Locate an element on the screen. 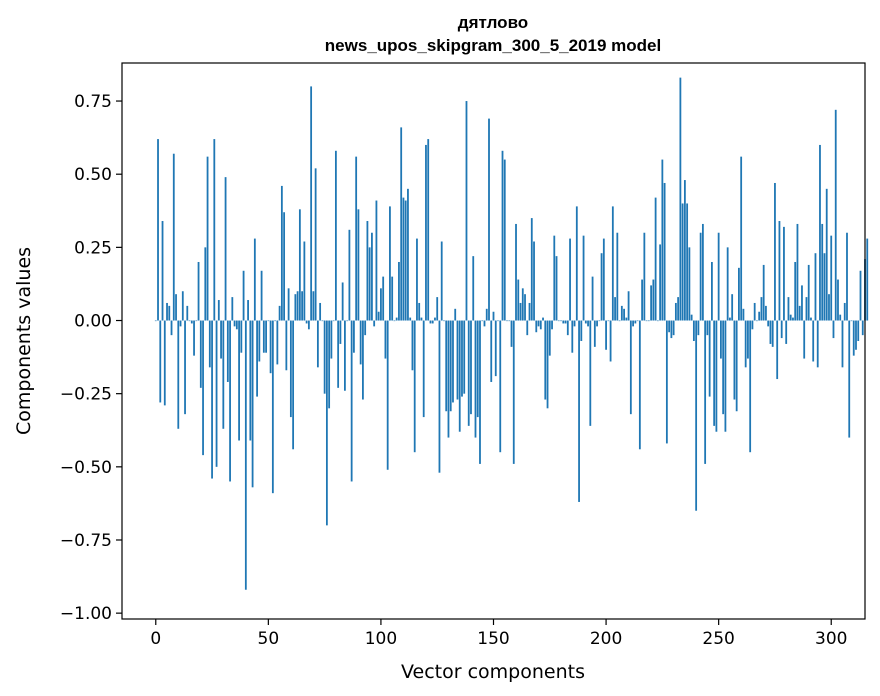 The height and width of the screenshot is (696, 880). x-tick-label: 250 is located at coordinates (718, 639).